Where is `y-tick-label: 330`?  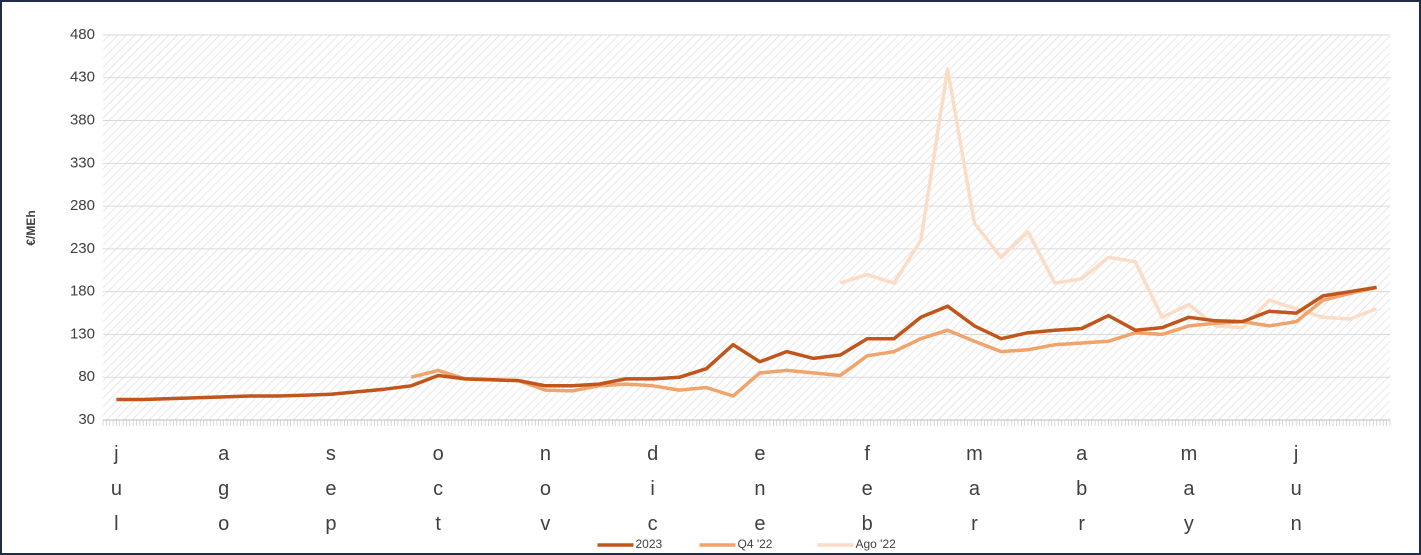
y-tick-label: 330 is located at coordinates (82, 162).